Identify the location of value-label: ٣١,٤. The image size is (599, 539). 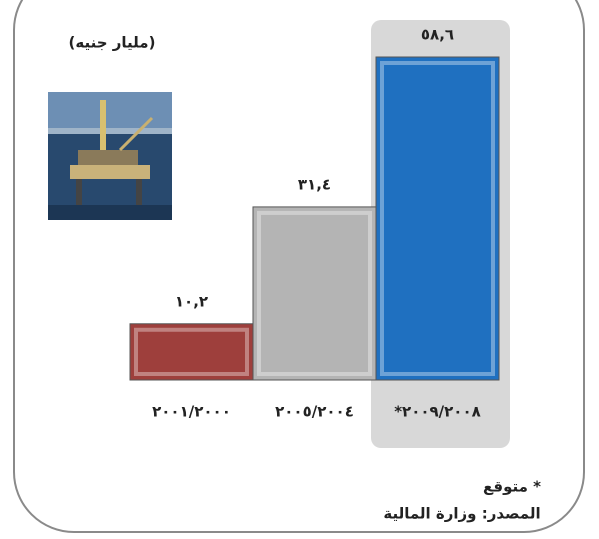
(314, 184).